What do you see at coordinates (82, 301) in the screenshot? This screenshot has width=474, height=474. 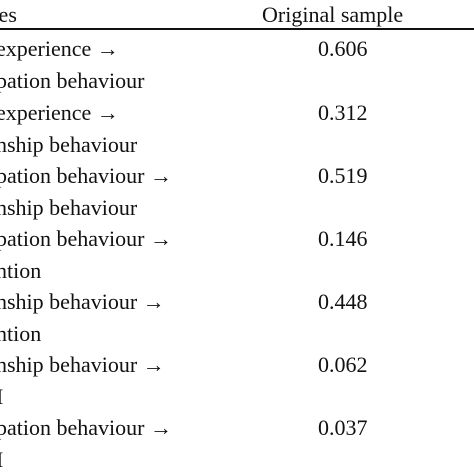 I see `row-5-line-1: nship behaviour →` at bounding box center [82, 301].